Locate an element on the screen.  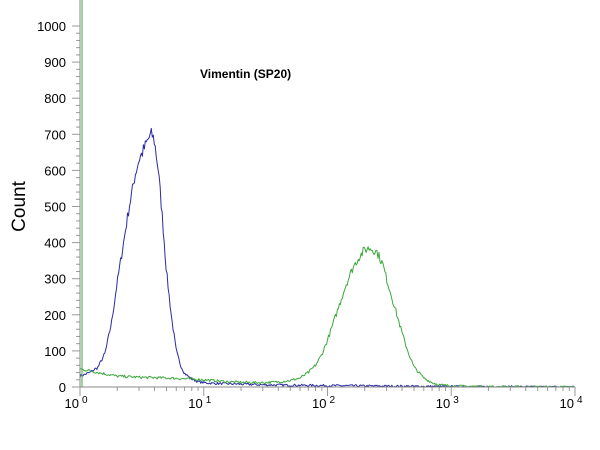
y-axis-label: Count is located at coordinates (19, 205).